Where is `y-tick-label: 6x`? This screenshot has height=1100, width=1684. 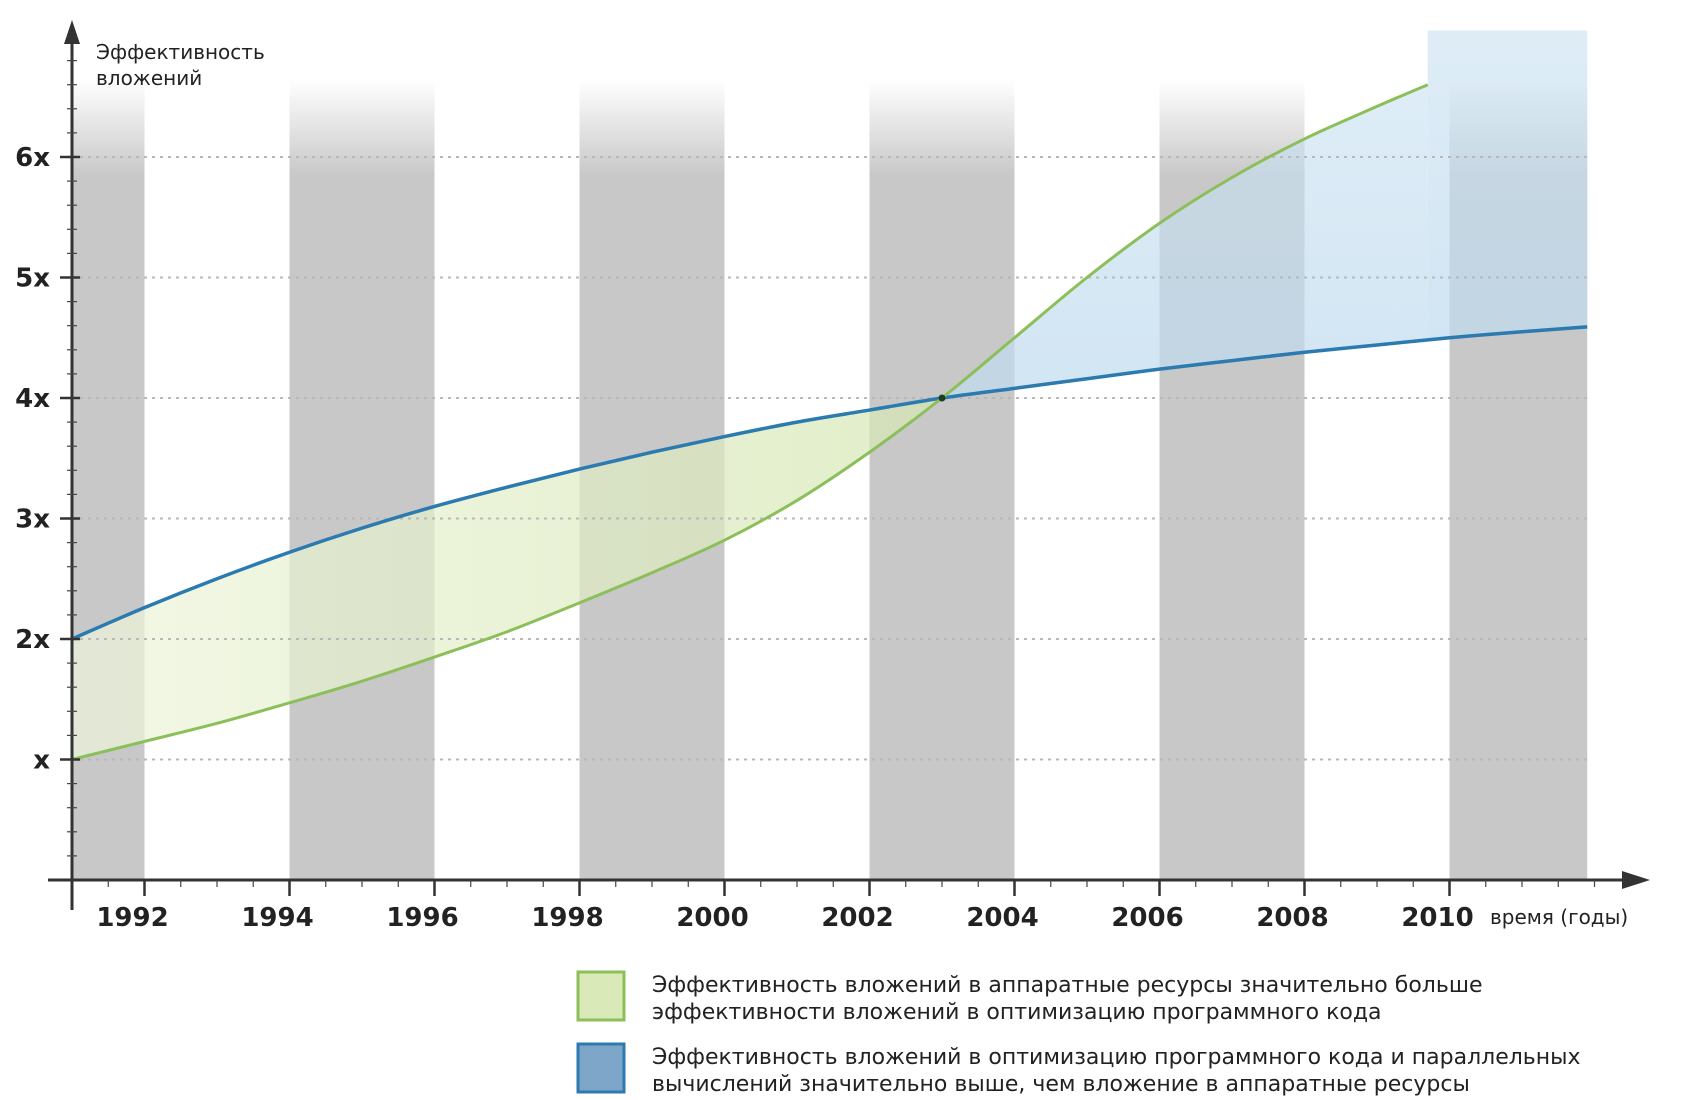 y-tick-label: 6x is located at coordinates (32, 158).